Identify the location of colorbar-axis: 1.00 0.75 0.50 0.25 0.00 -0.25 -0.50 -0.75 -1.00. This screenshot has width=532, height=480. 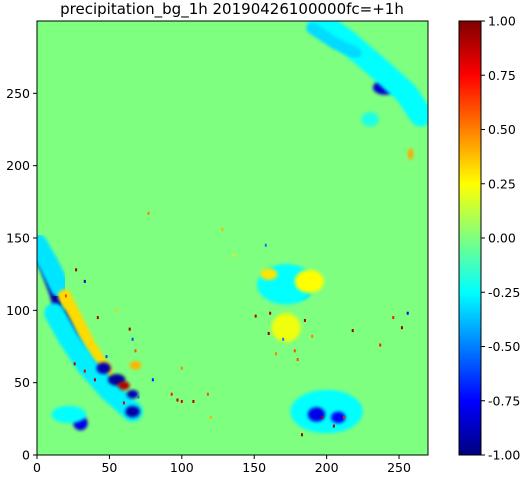
(500, 238).